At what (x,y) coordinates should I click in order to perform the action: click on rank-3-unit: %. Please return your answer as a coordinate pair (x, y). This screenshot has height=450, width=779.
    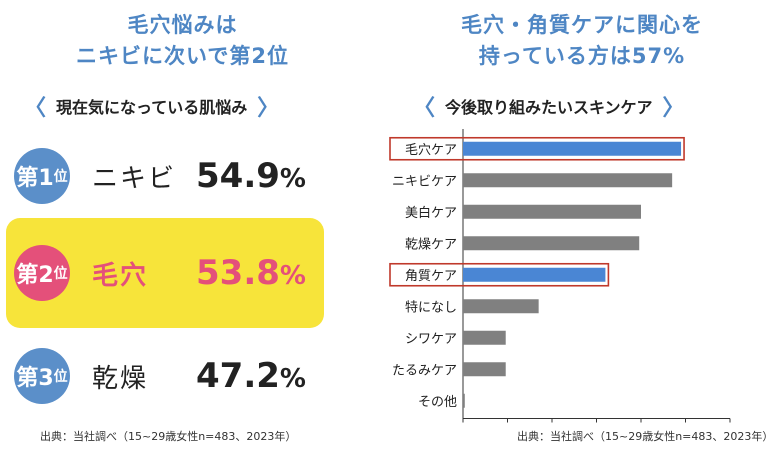
    Looking at the image, I should click on (292, 379).